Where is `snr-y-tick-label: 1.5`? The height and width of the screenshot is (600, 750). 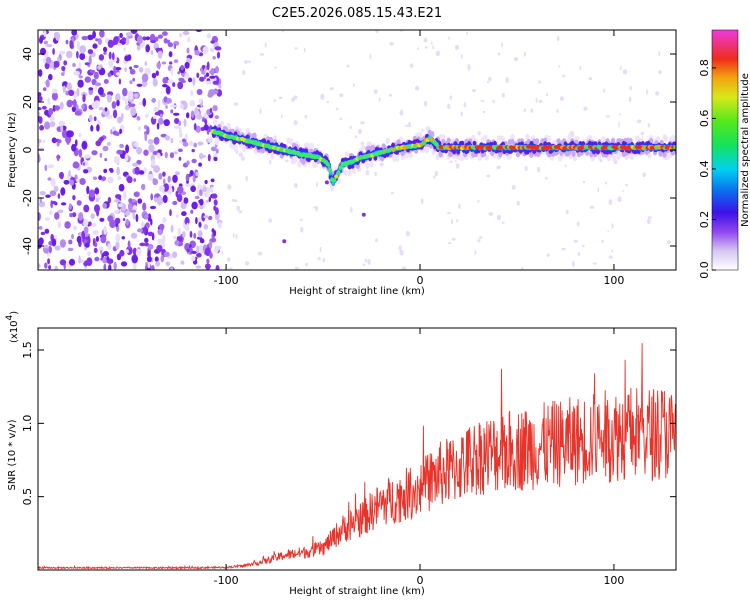
snr-y-tick-label: 1.5 is located at coordinates (27, 350).